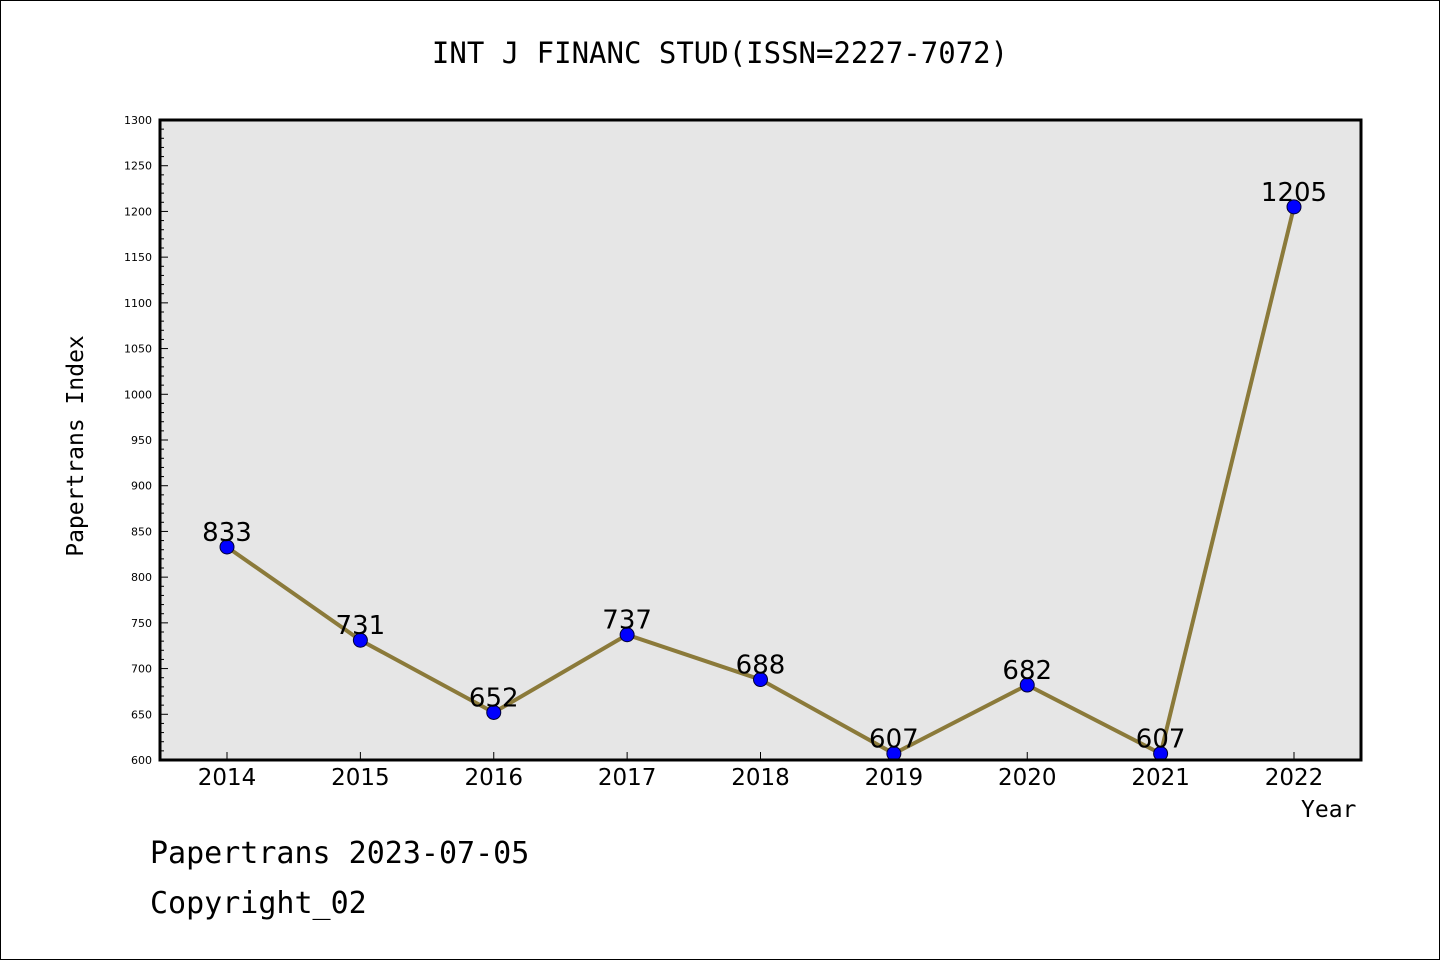 The width and height of the screenshot is (1440, 960). I want to click on y-tick-label: 1100, so click(138, 303).